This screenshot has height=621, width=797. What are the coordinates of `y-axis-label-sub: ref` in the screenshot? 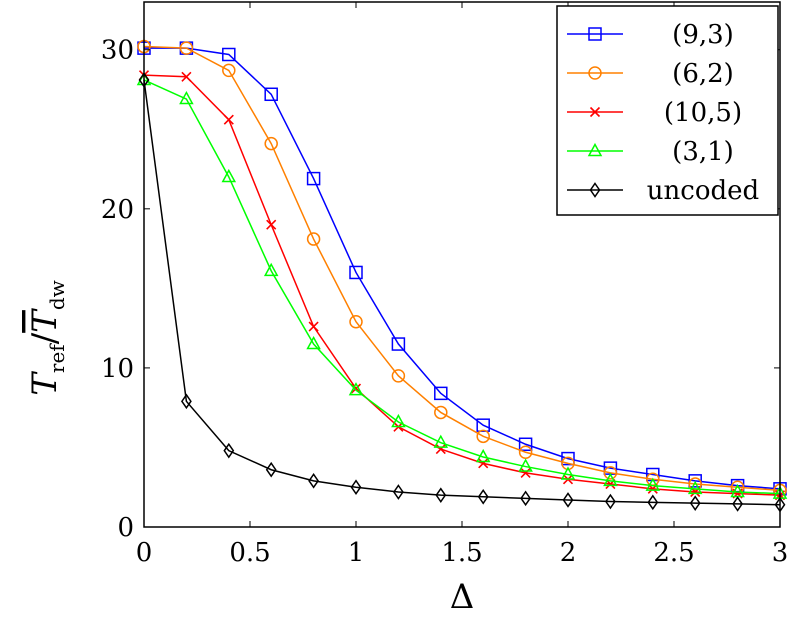 It's located at (57, 358).